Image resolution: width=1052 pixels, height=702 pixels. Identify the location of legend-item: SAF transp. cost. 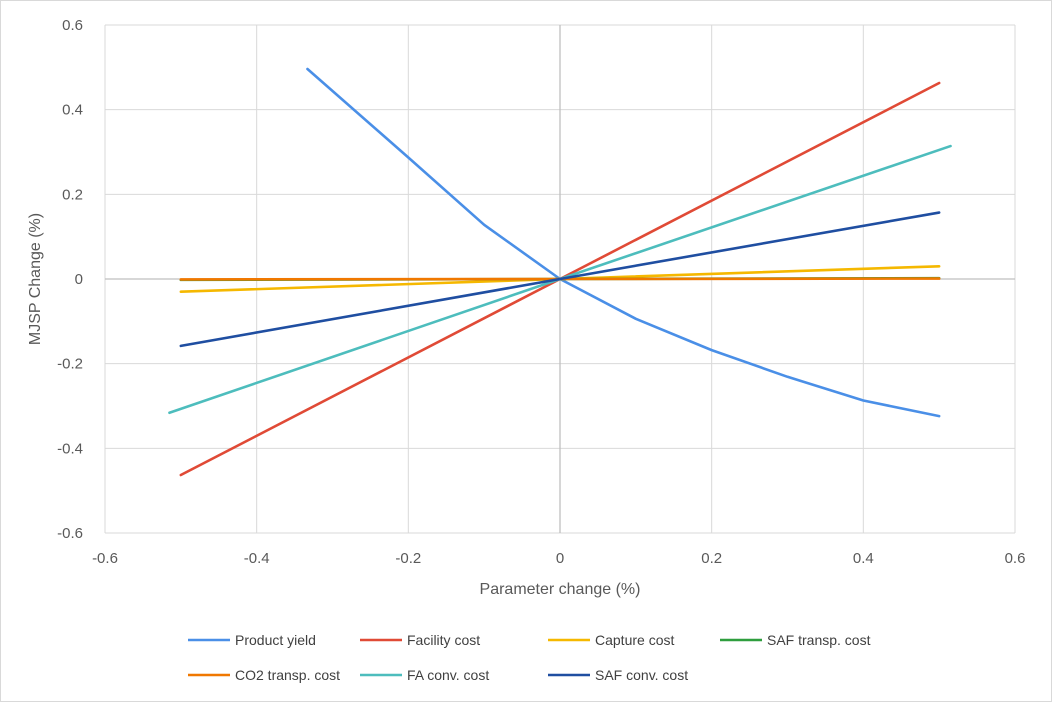
(795, 640).